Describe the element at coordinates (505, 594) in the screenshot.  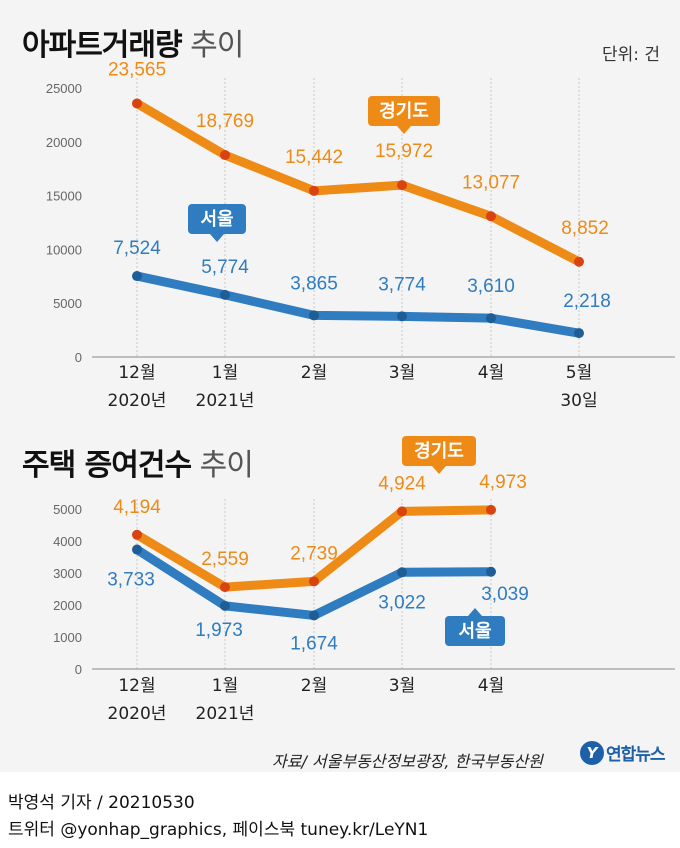
I see `chart2-data-label: 3,039` at that location.